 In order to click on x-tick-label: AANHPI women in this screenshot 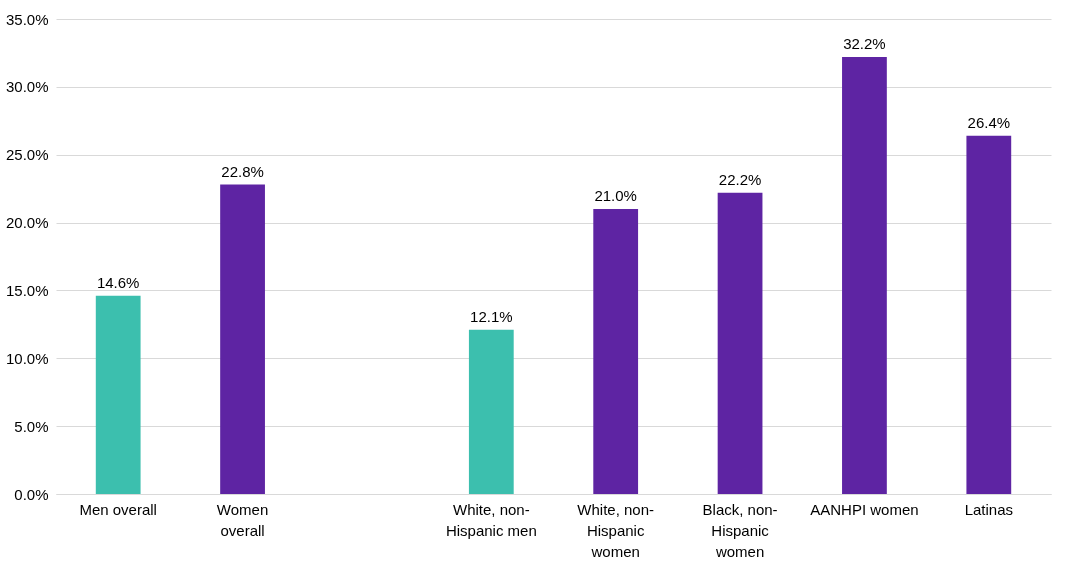, I will do `click(864, 509)`.